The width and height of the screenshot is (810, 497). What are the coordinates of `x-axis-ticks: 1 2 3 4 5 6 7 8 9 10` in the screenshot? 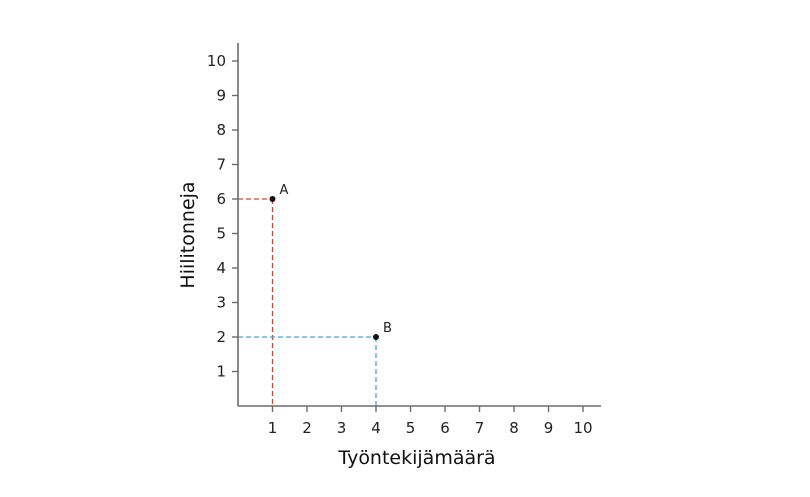 It's located at (430, 421).